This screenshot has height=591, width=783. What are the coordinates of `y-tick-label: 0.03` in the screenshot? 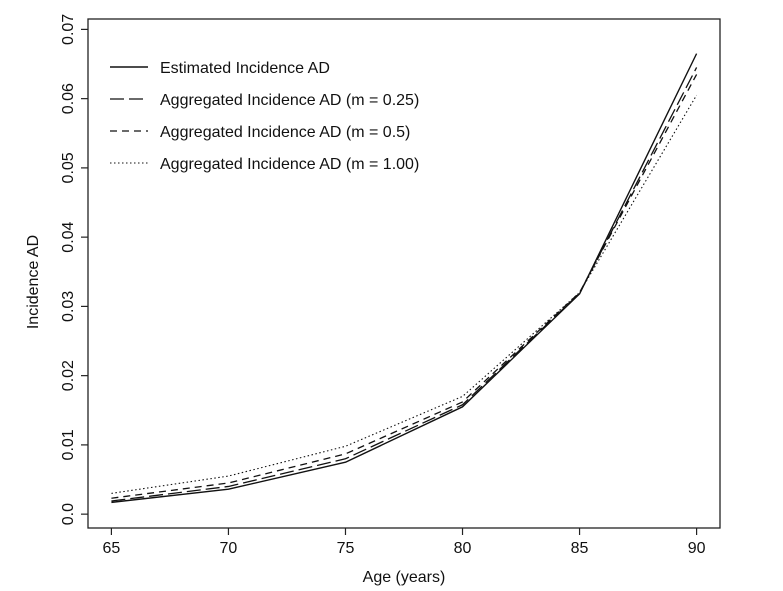 It's located at (68, 306).